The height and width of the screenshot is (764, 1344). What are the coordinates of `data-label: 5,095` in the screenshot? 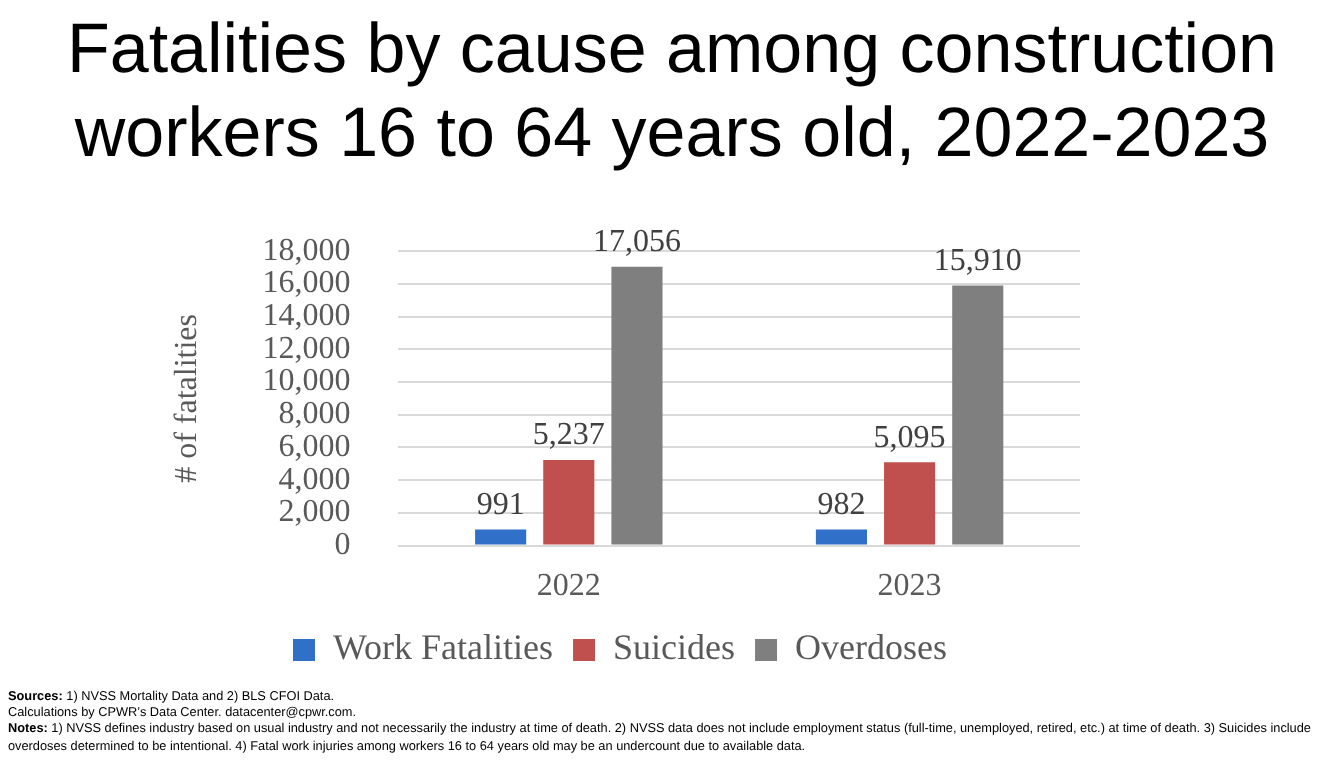 It's located at (909, 437).